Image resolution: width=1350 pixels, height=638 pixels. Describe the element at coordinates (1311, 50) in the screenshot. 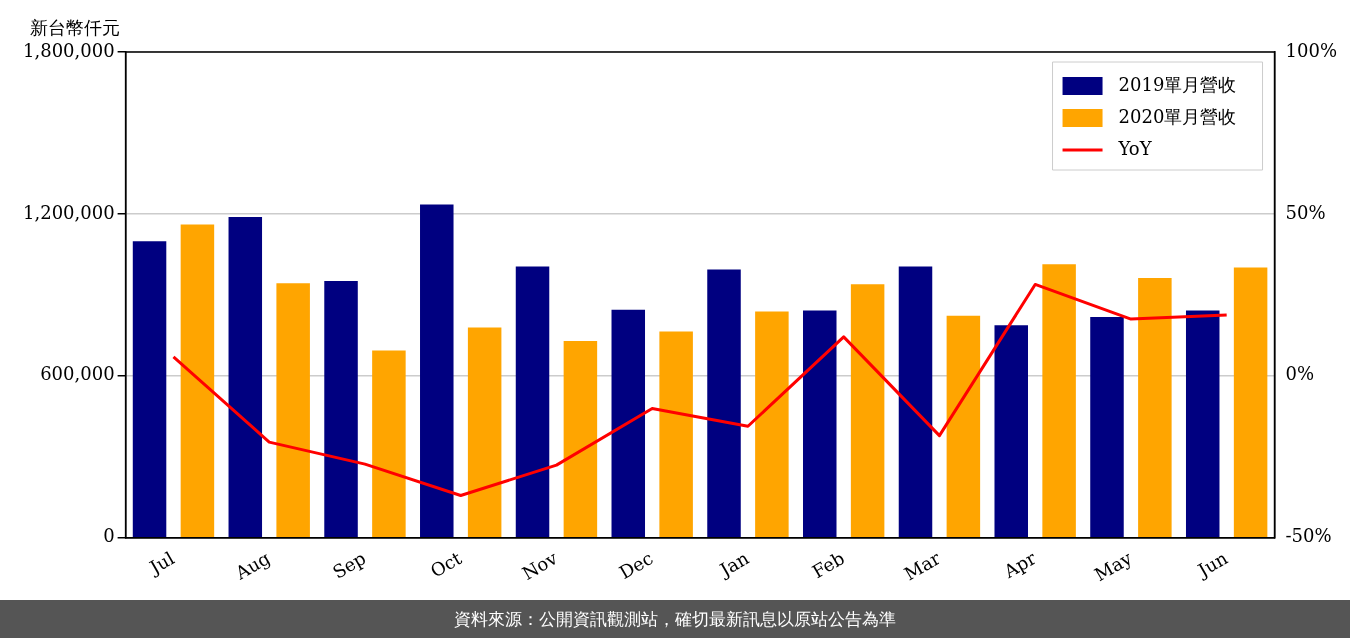

I see `y2-tick-label: 100%` at that location.